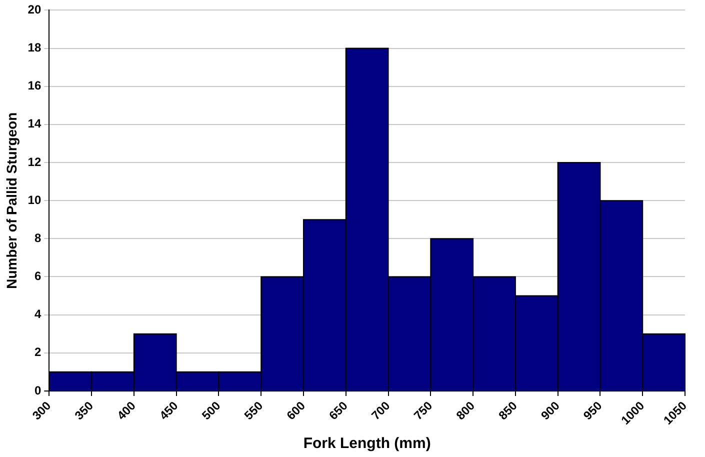 This screenshot has width=705, height=457. Describe the element at coordinates (423, 410) in the screenshot. I see `x-tick-label: 750` at that location.